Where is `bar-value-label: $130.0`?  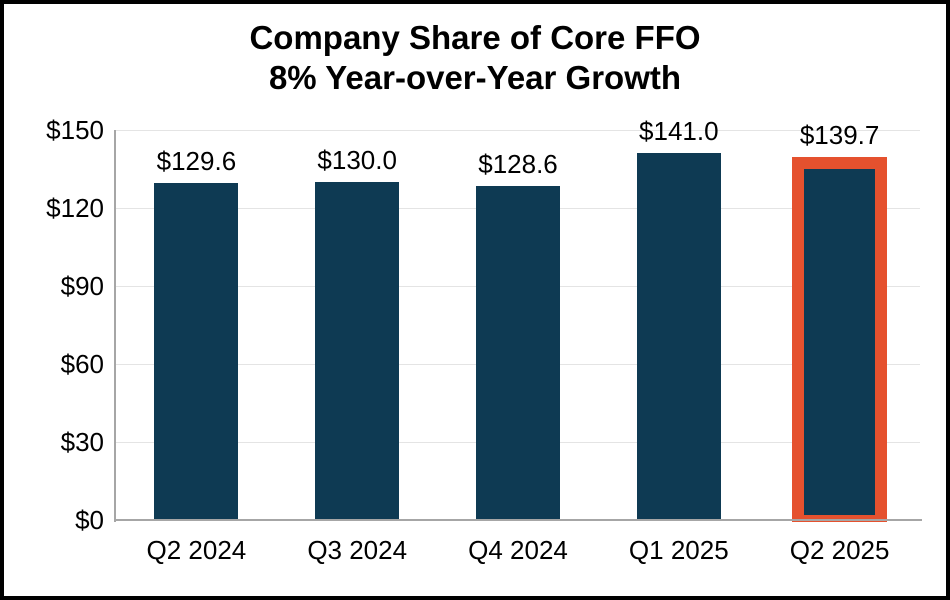 bar-value-label: $130.0 is located at coordinates (357, 160).